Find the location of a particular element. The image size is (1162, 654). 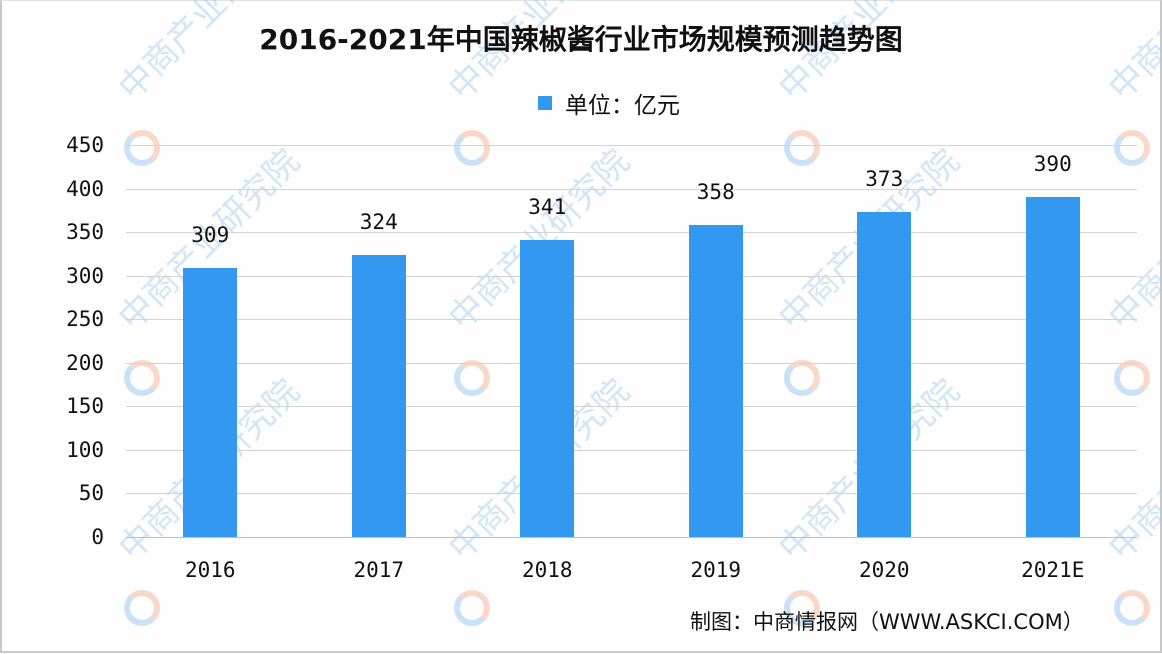

bar-2021E is located at coordinates (1052, 367).